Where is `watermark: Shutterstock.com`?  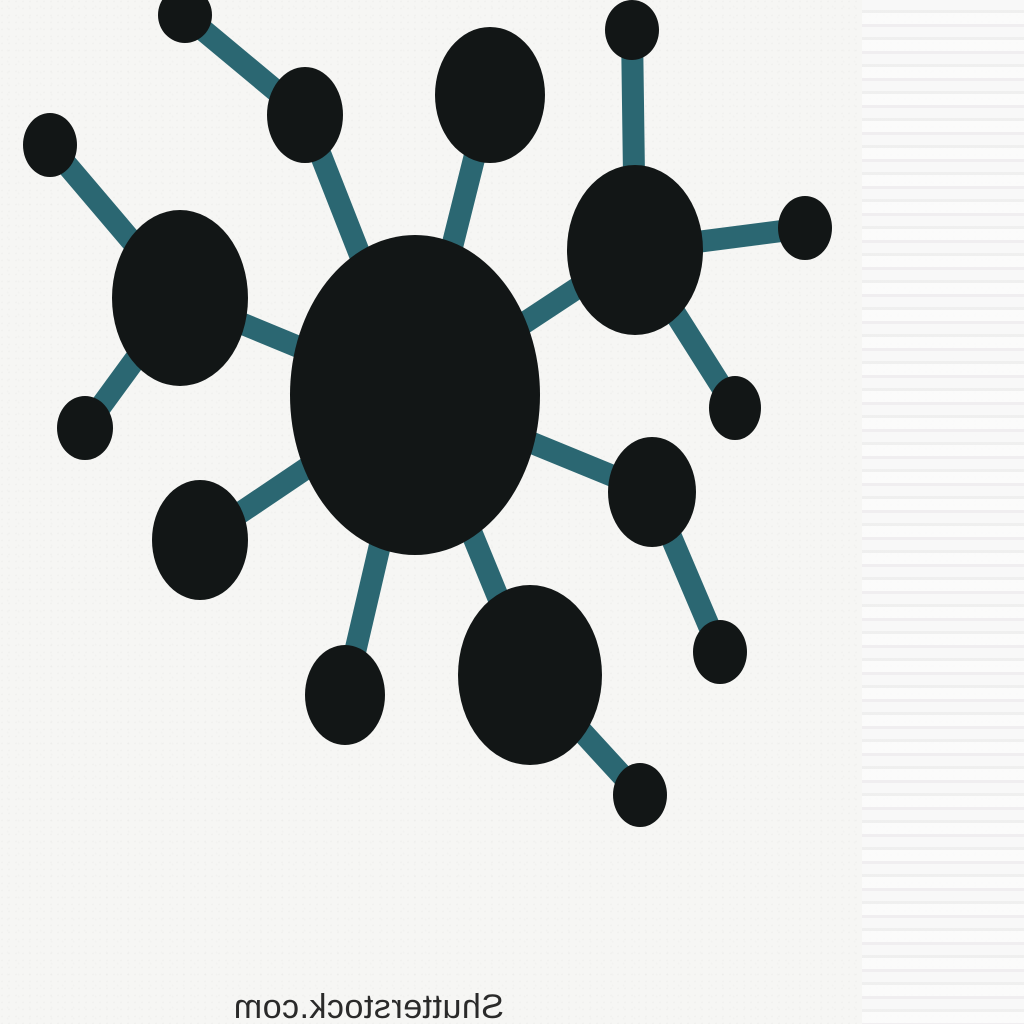
watermark: Shutterstock.com is located at coordinates (350, 1006).